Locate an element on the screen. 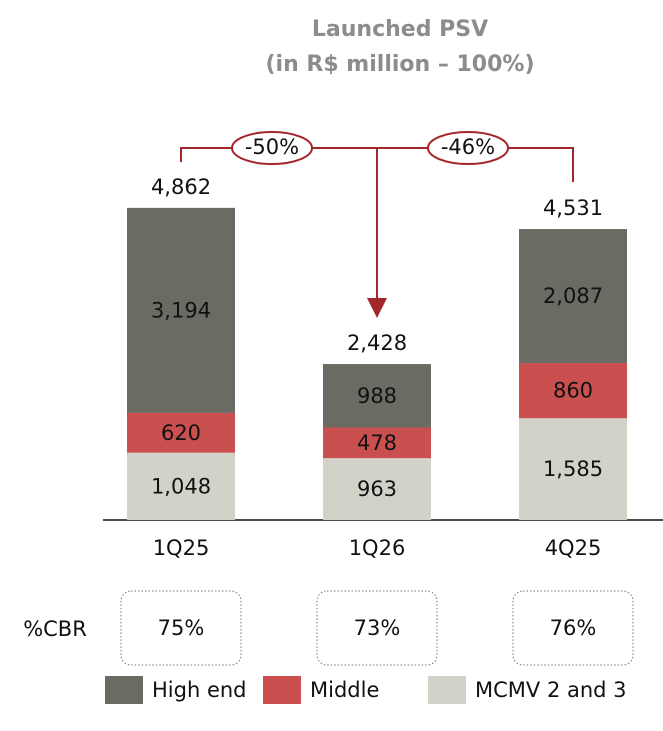  data-label: 3,194 is located at coordinates (181, 310).